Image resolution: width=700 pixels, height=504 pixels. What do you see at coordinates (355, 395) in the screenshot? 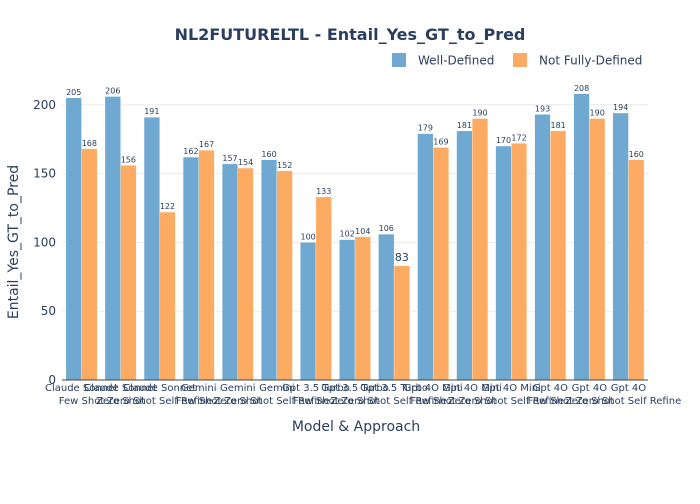
I see `x-tick-label: Gpt 3.5 Turbo Zero Shot` at bounding box center [355, 395].